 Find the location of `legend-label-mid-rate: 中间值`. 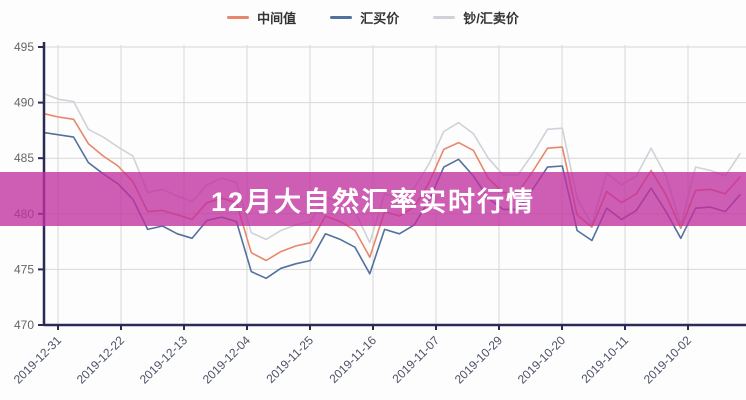

legend-label-mid-rate: 中间值 is located at coordinates (277, 18).